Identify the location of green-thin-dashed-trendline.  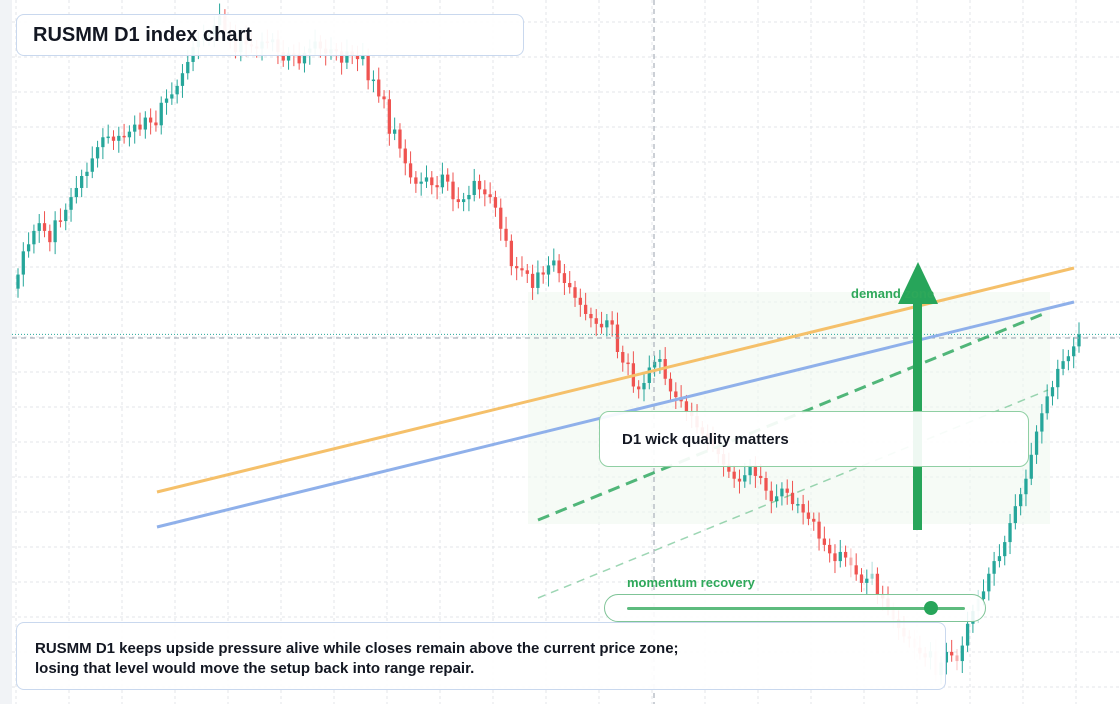
(793, 494).